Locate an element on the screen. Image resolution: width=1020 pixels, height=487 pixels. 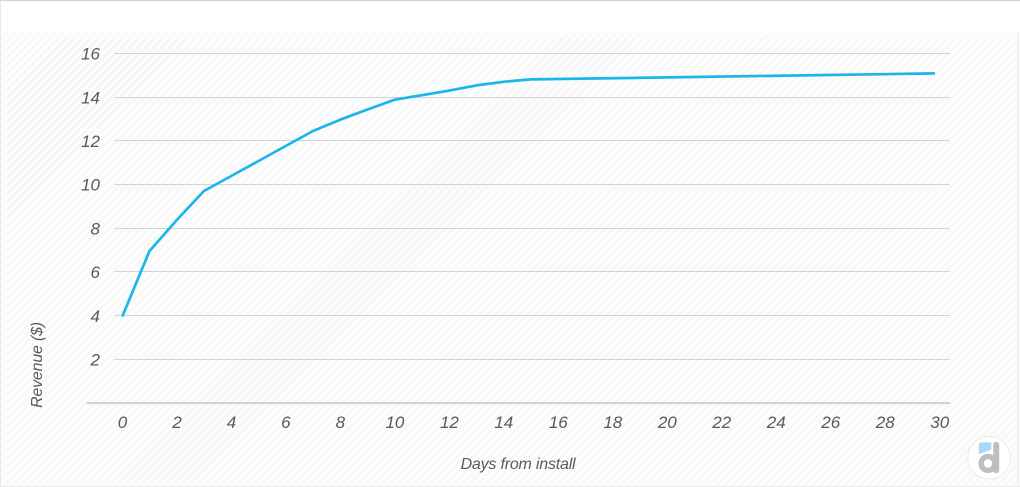
svg-text: 0 is located at coordinates (123, 422).